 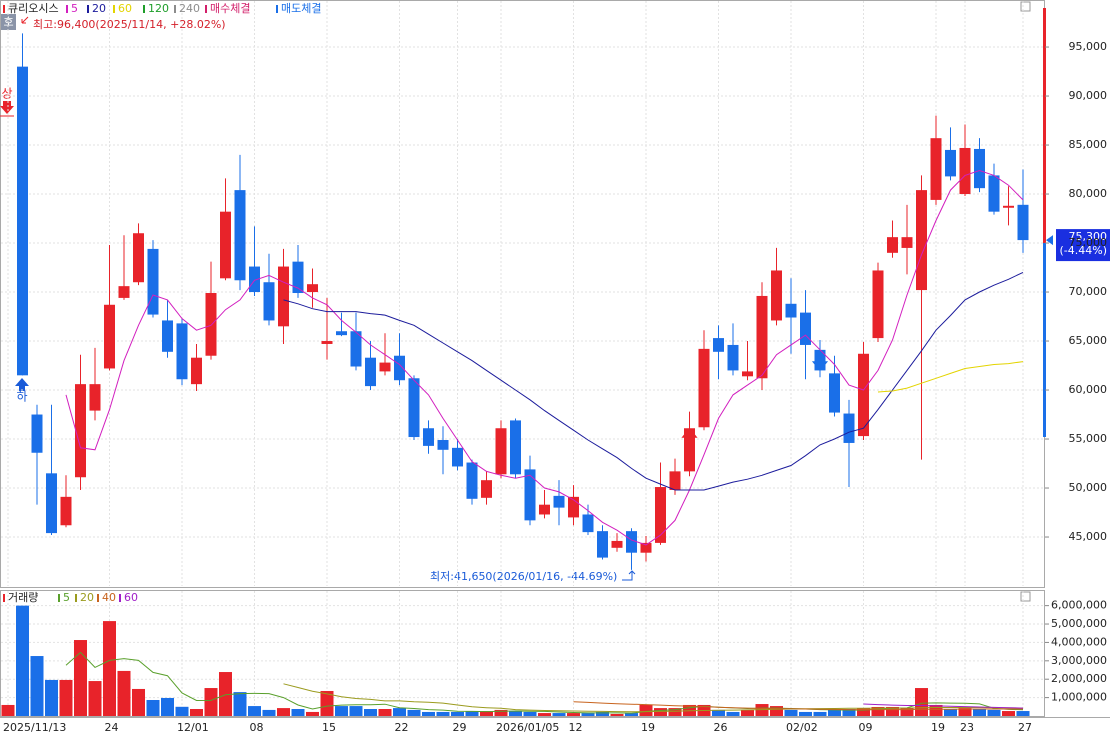 I want to click on x-tick-label: 2025/11/13, so click(x=34, y=727).